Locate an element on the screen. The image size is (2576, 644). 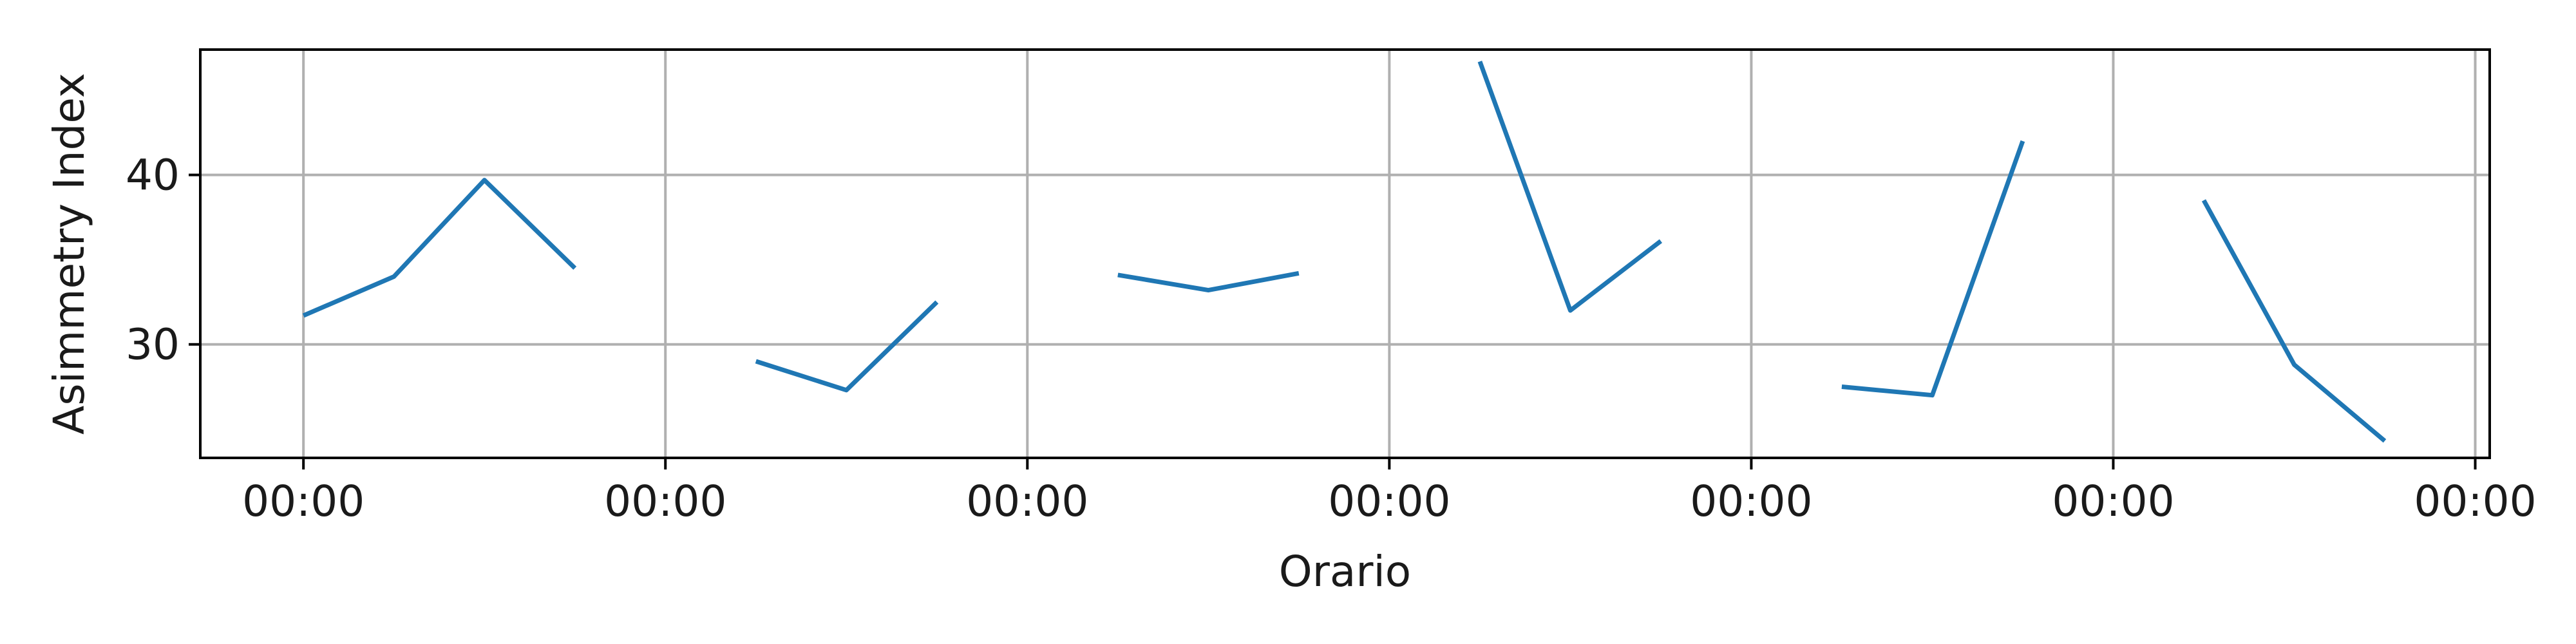
y-axis-ticks: 30 40 is located at coordinates (163, 261).